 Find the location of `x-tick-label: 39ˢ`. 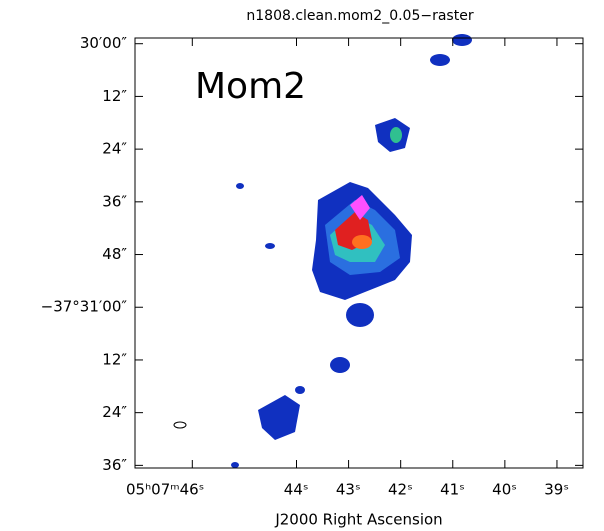

x-tick-label: 39ˢ is located at coordinates (556, 490).